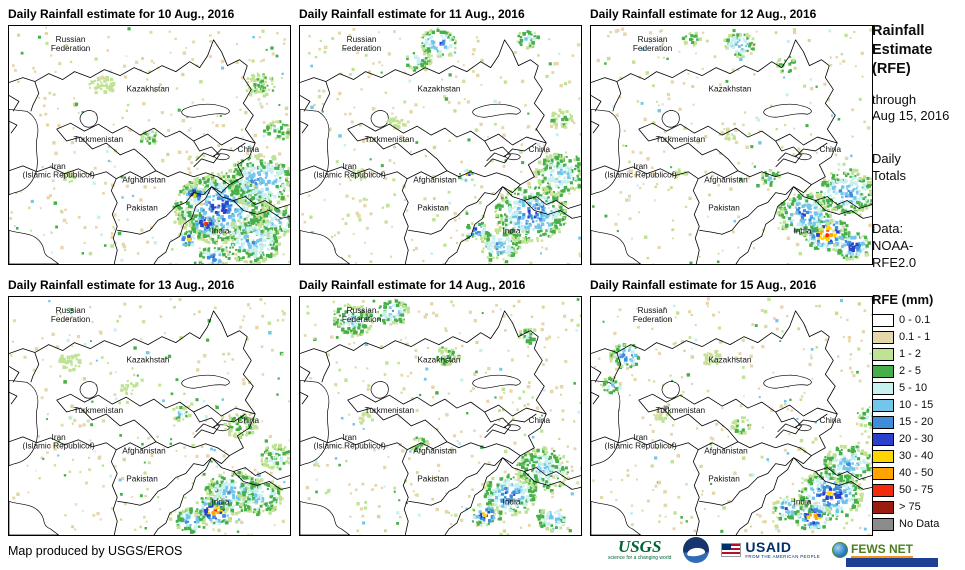  I want to click on legend-label: 2 - 5, so click(910, 371).